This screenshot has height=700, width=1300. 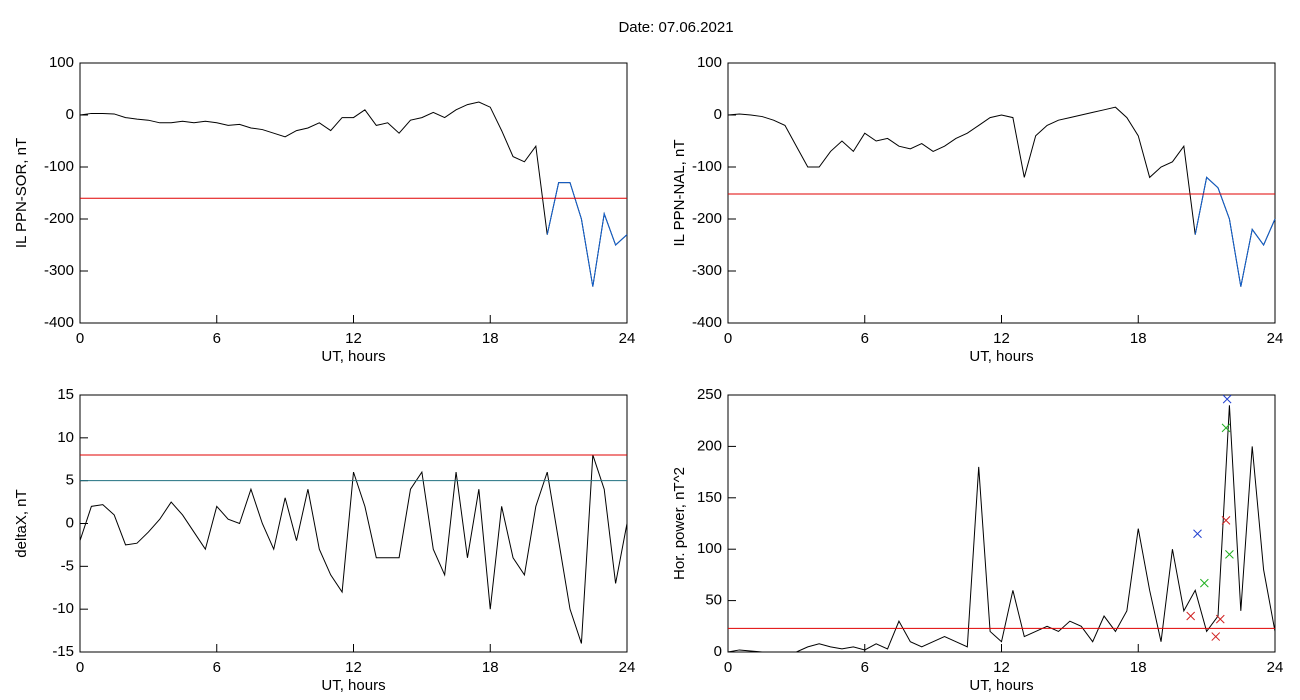 I want to click on y-tick-label: 50, so click(x=713, y=600).